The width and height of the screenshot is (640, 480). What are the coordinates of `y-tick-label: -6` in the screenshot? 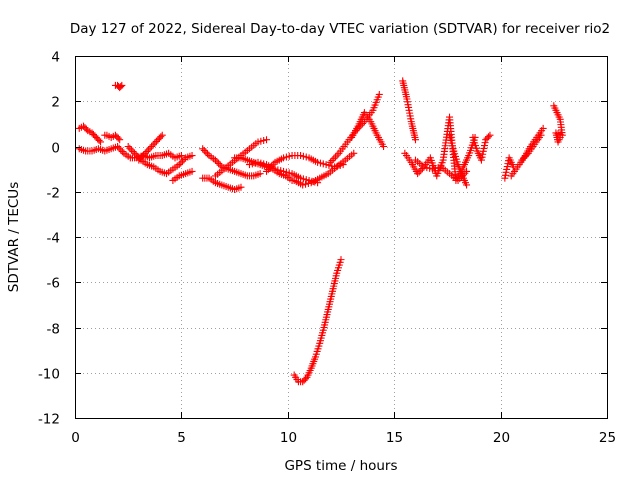 It's located at (53, 284).